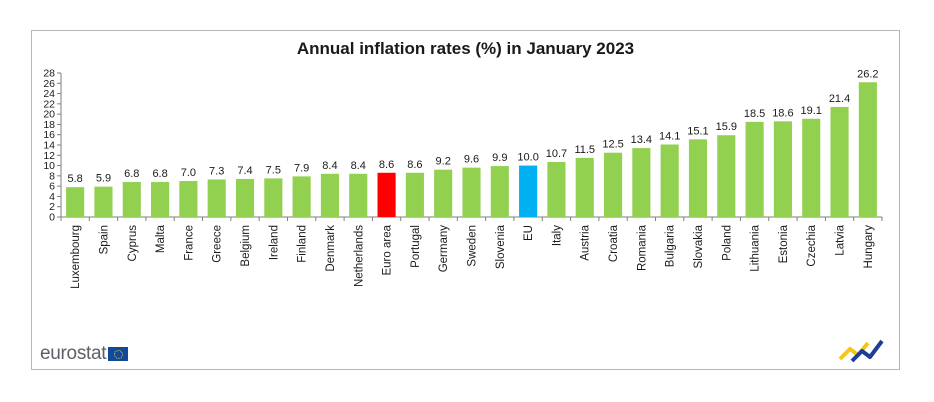 This screenshot has height=402, width=934. What do you see at coordinates (76, 257) in the screenshot?
I see `category-label: Luxembourg` at bounding box center [76, 257].